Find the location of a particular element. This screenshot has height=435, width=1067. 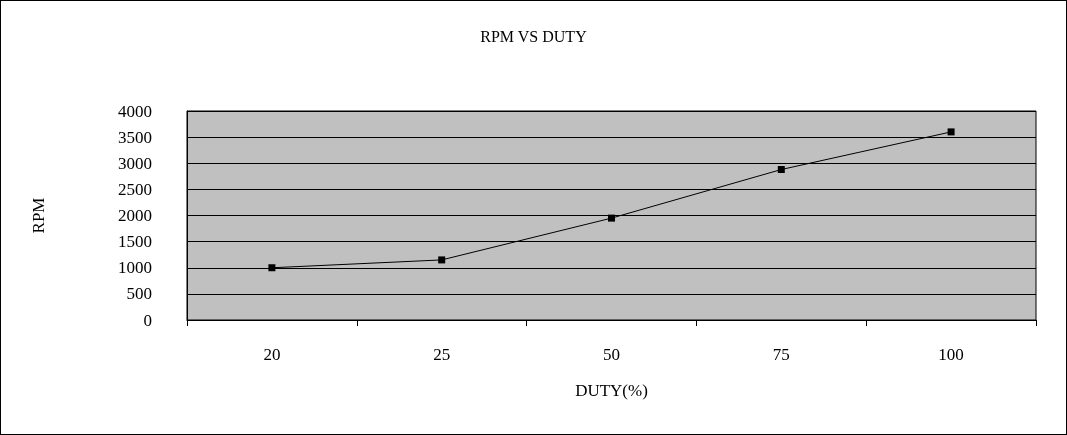

x-tick-label: 50 is located at coordinates (611, 354).